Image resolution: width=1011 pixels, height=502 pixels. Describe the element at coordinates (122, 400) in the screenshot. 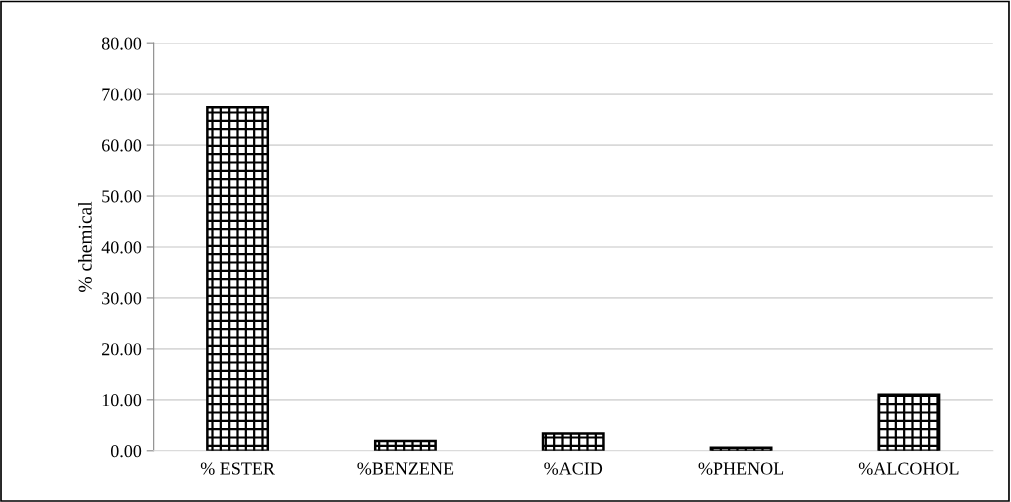

I see `y-tick-label: 10.00` at that location.